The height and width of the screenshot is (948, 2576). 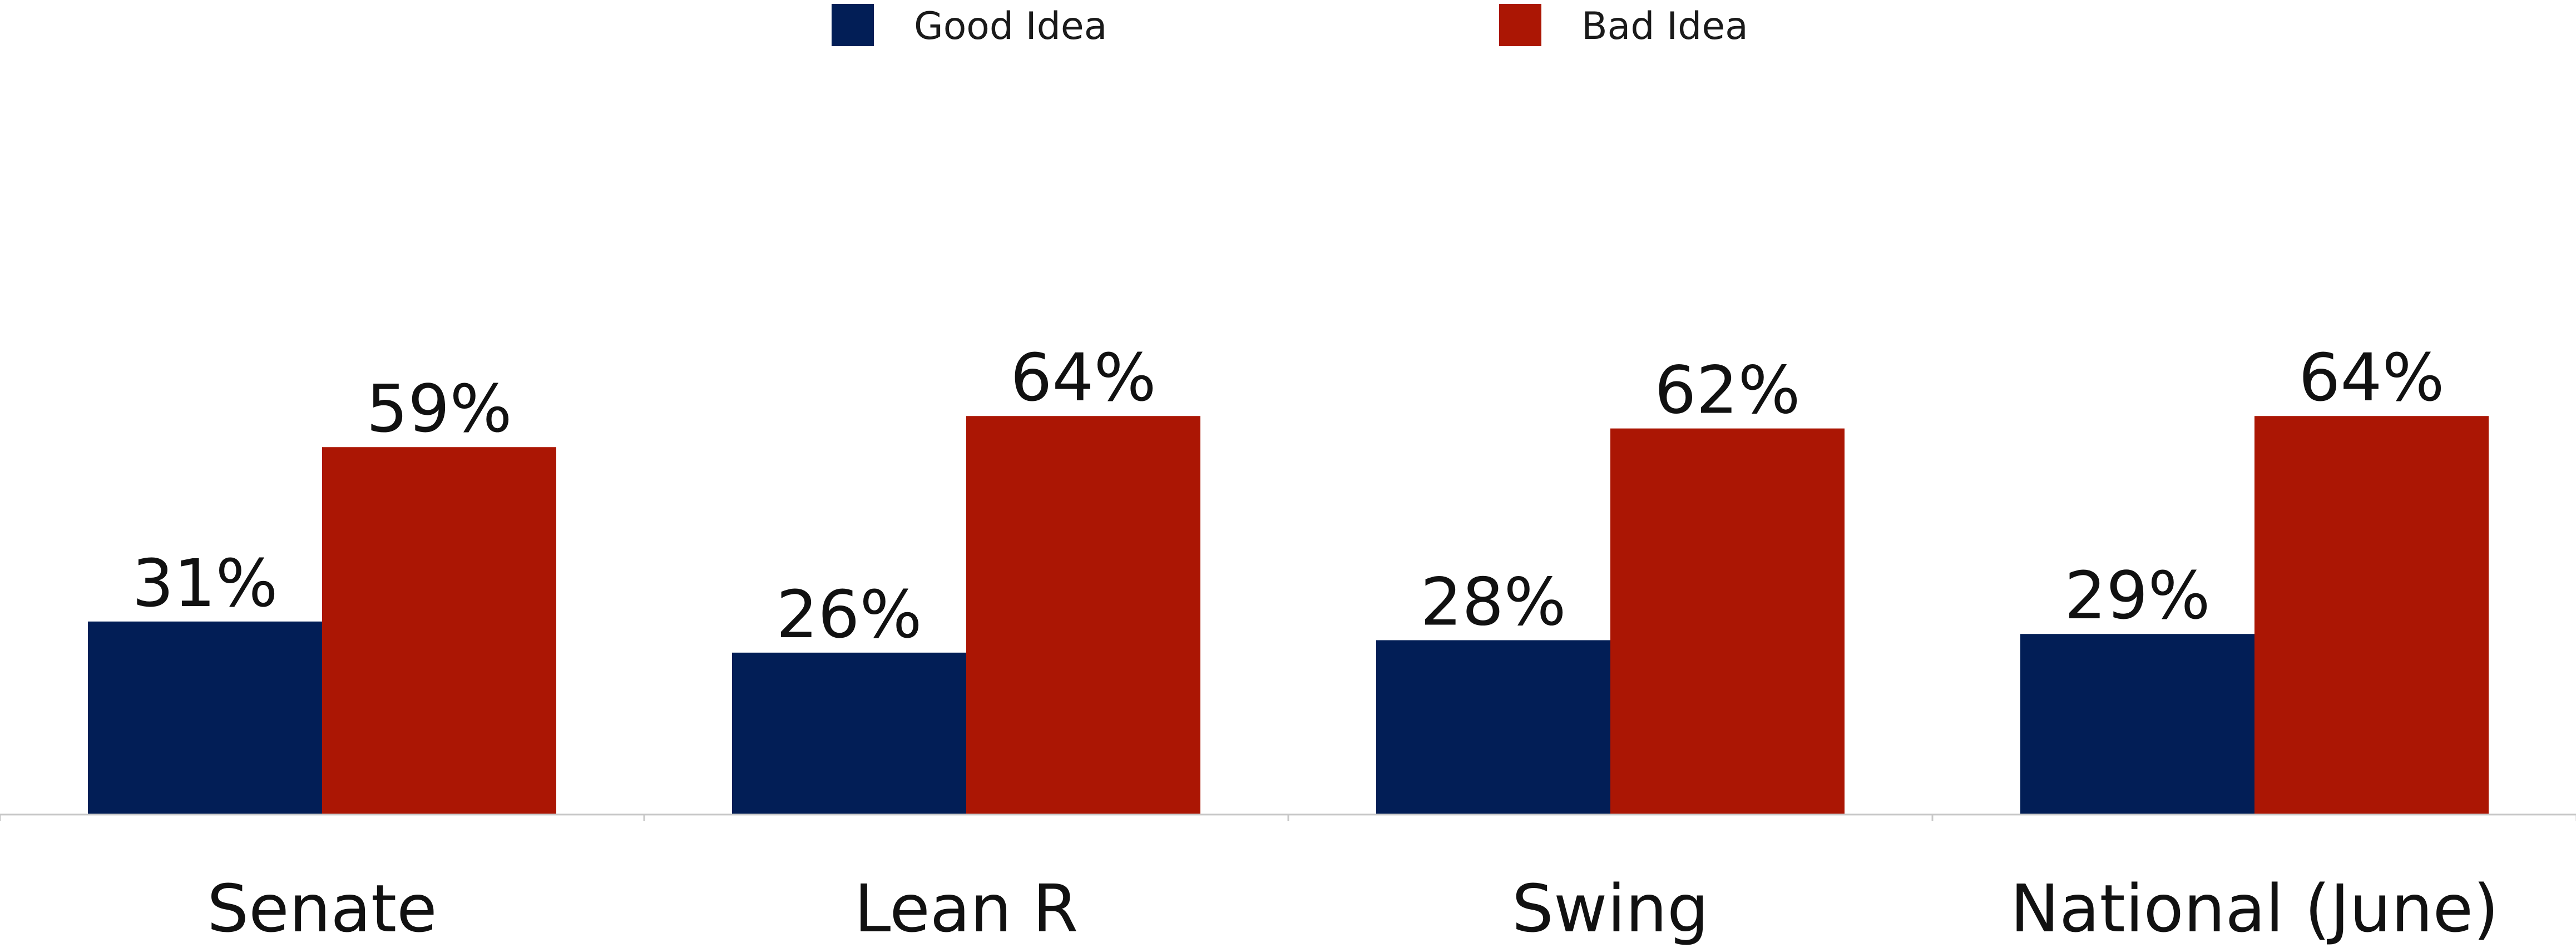 I want to click on category-label-lean-r: Lean R, so click(x=966, y=908).